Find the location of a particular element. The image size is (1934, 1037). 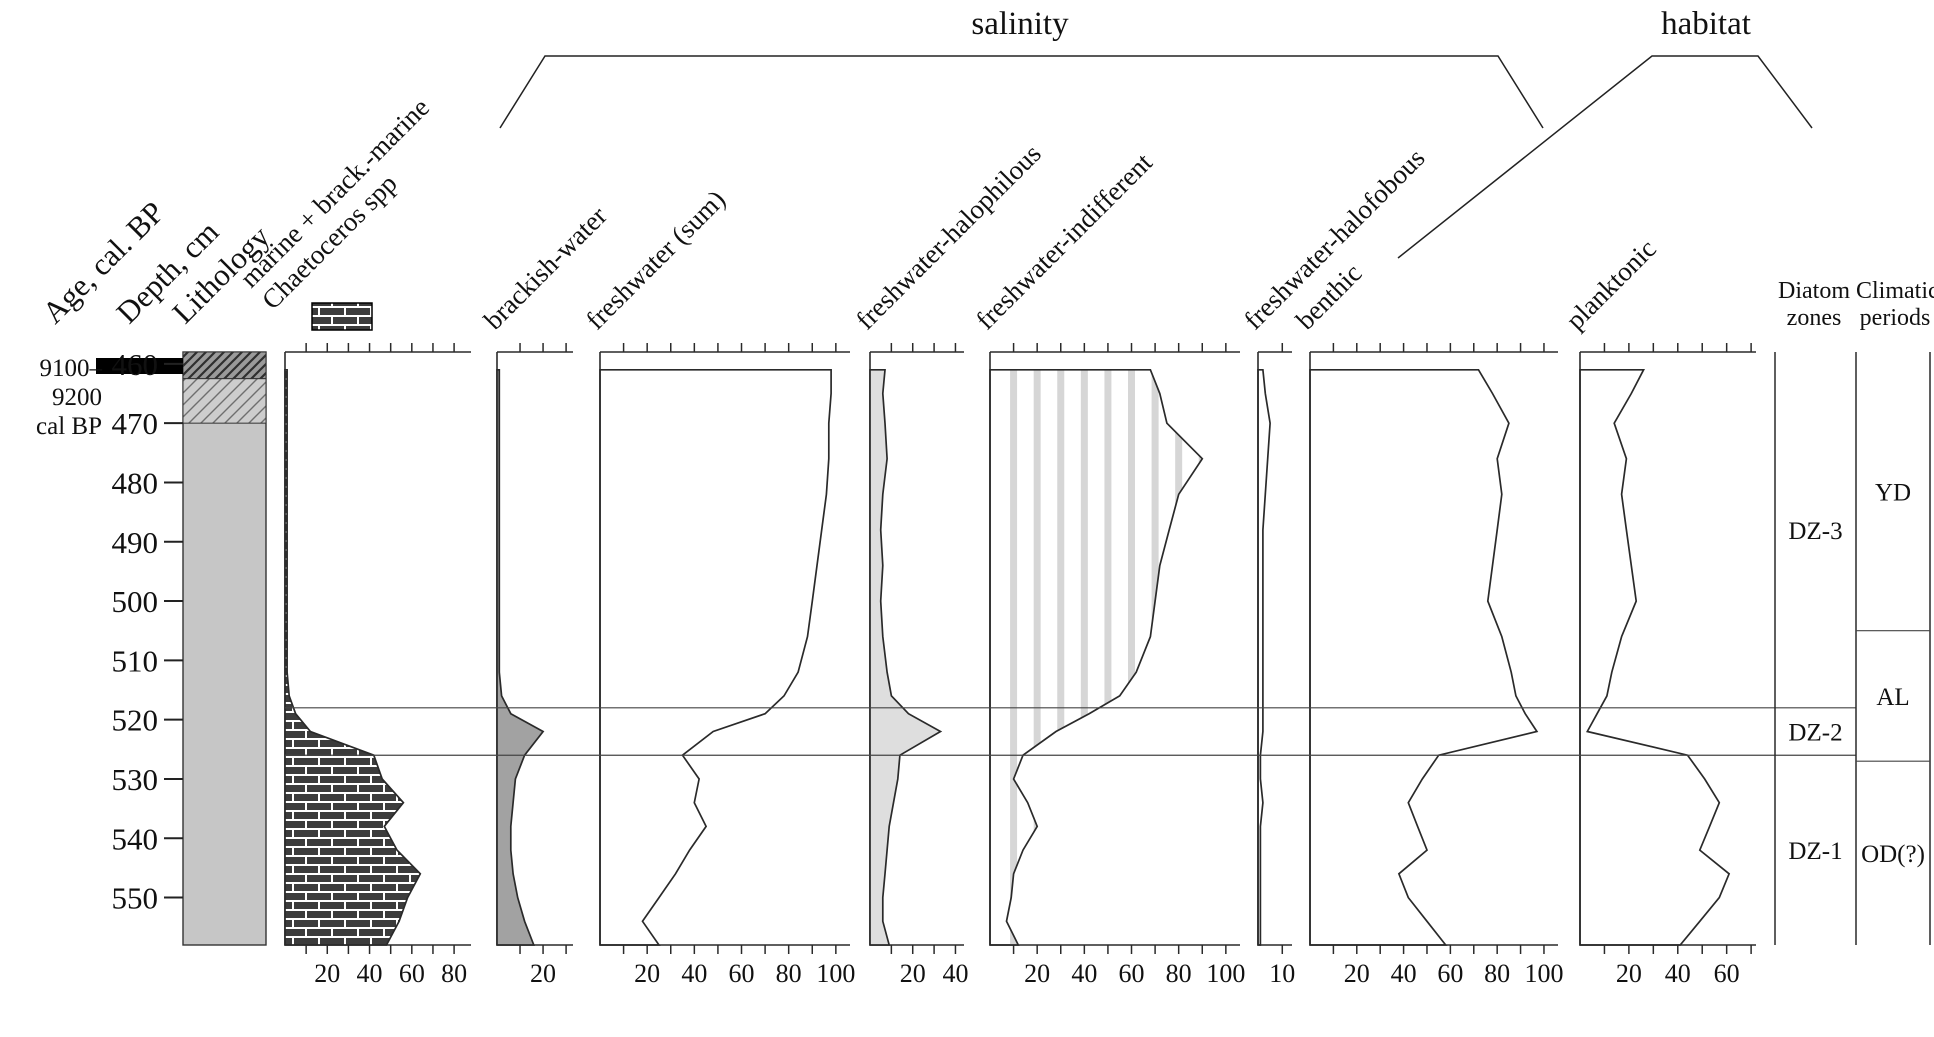

diatom-zones-header-line1: Diatom is located at coordinates (1814, 291).